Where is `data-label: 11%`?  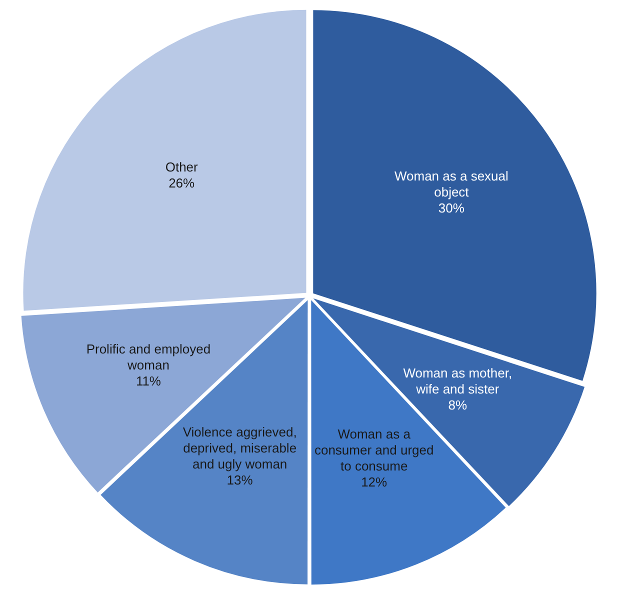
data-label: 11% is located at coordinates (149, 380).